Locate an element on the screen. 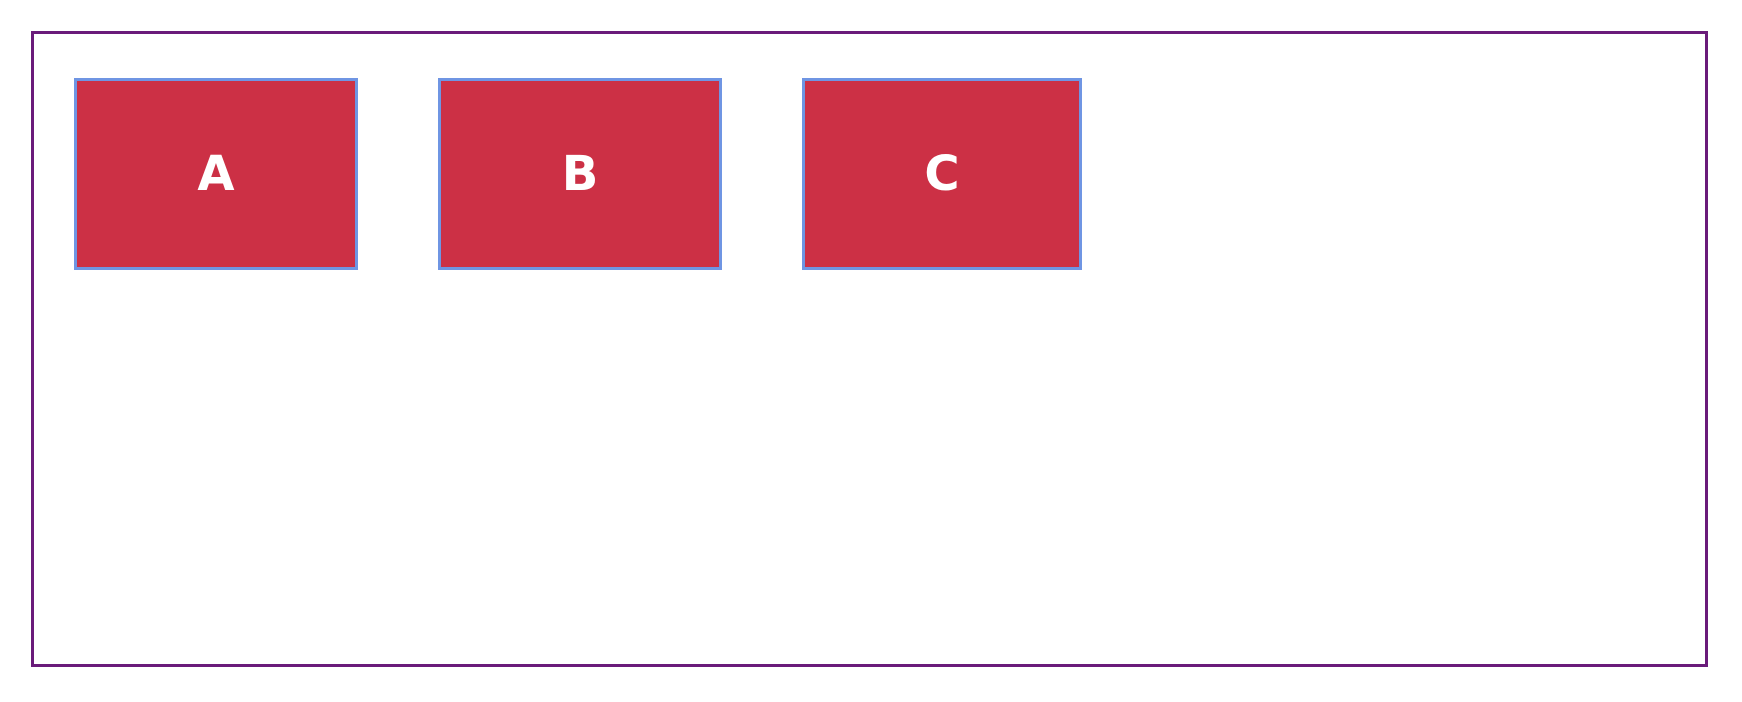 The height and width of the screenshot is (702, 1742). box-c: C is located at coordinates (942, 174).